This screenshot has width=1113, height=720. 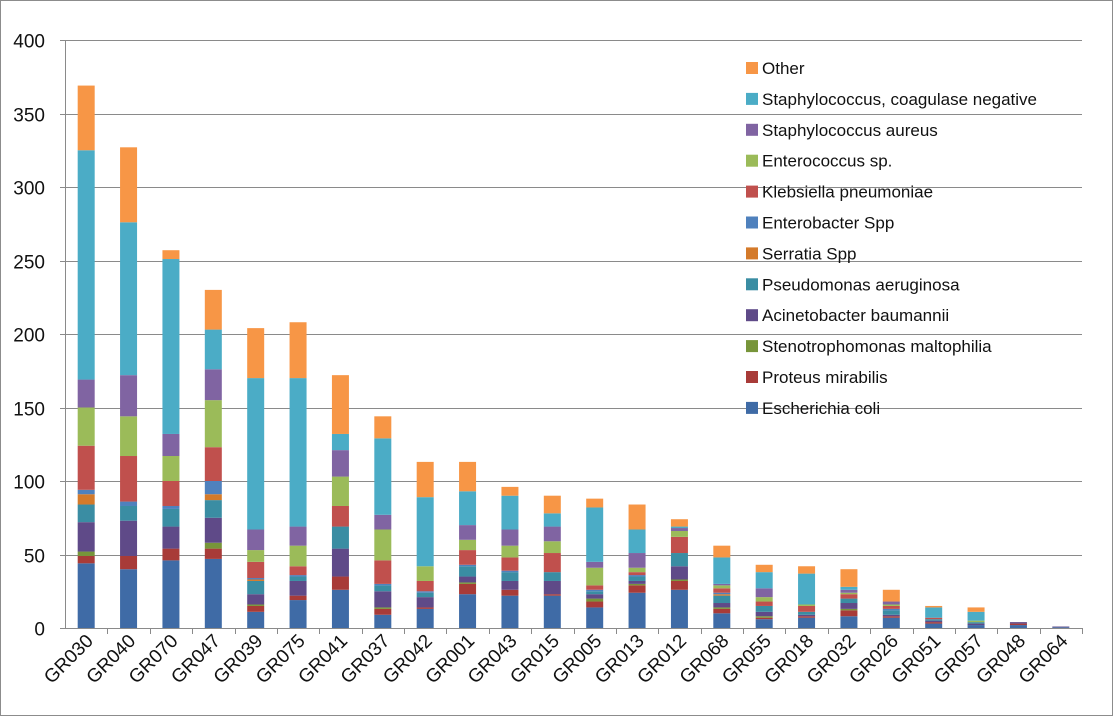 What do you see at coordinates (552, 576) in the screenshot?
I see `bar-segment-gr015-s4` at bounding box center [552, 576].